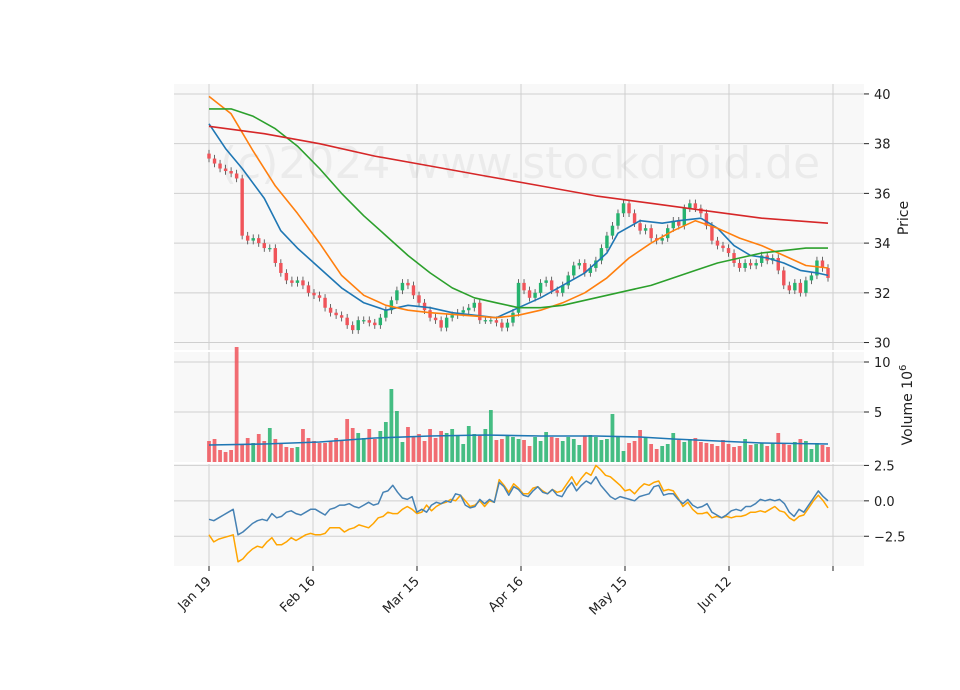  I want to click on osc-blue-line, so click(518, 506).